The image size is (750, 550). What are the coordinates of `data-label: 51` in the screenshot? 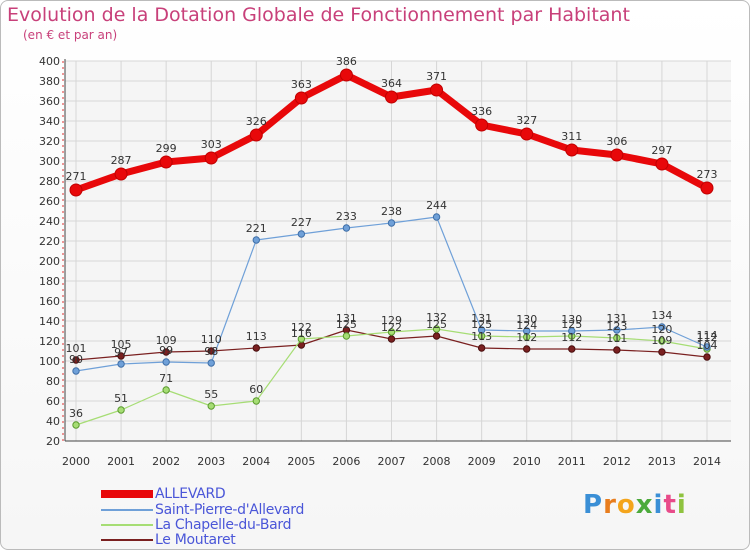 It's located at (121, 398).